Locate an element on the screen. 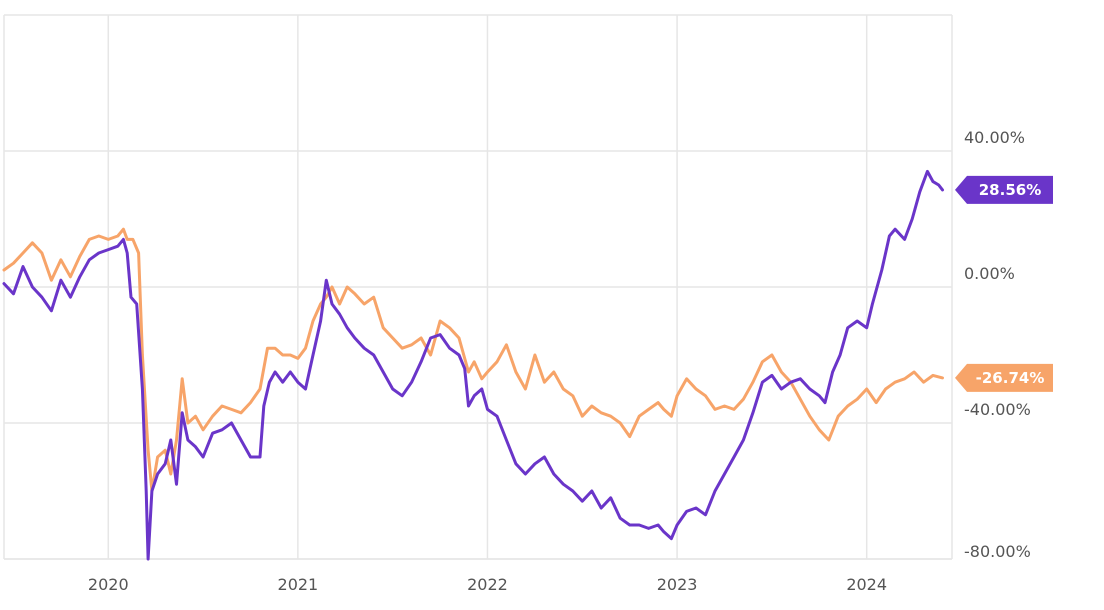 The height and width of the screenshot is (610, 1104). x-tick-label: 2024 is located at coordinates (866, 584).